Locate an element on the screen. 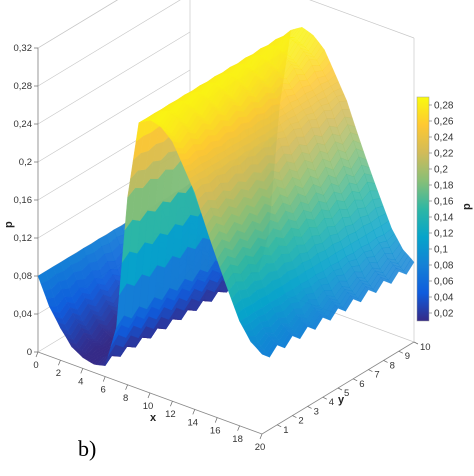  colorbar-tick-label: 0,26 is located at coordinates (444, 122).